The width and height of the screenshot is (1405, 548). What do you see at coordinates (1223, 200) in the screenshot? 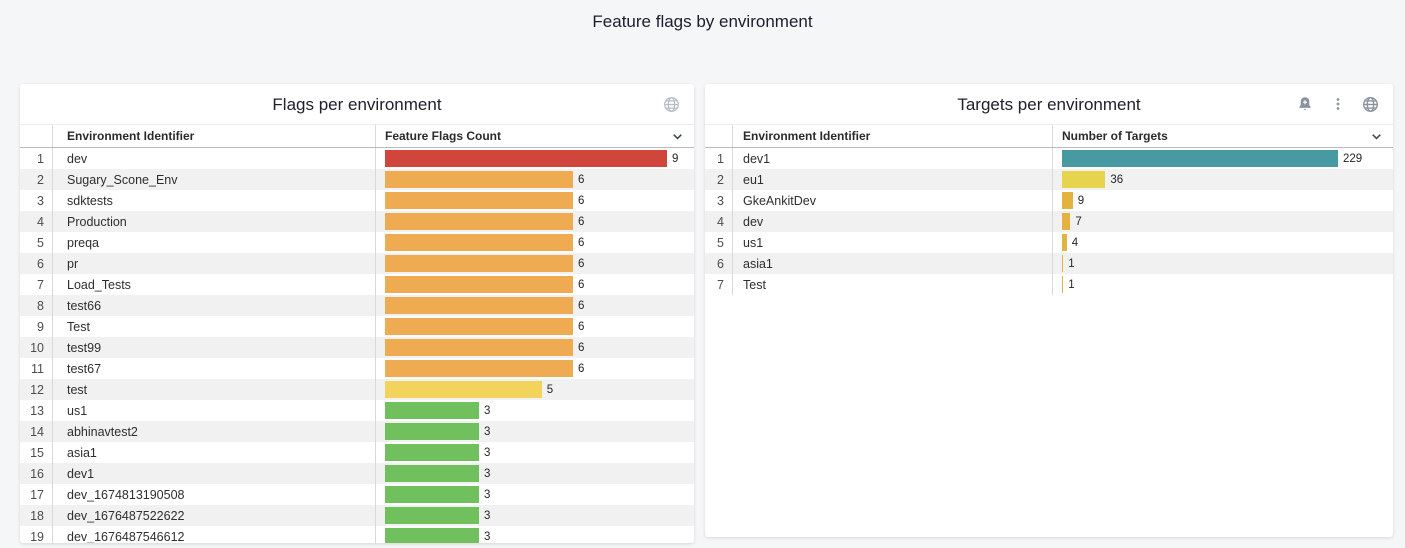
I see `row-bar-cell: 9` at bounding box center [1223, 200].